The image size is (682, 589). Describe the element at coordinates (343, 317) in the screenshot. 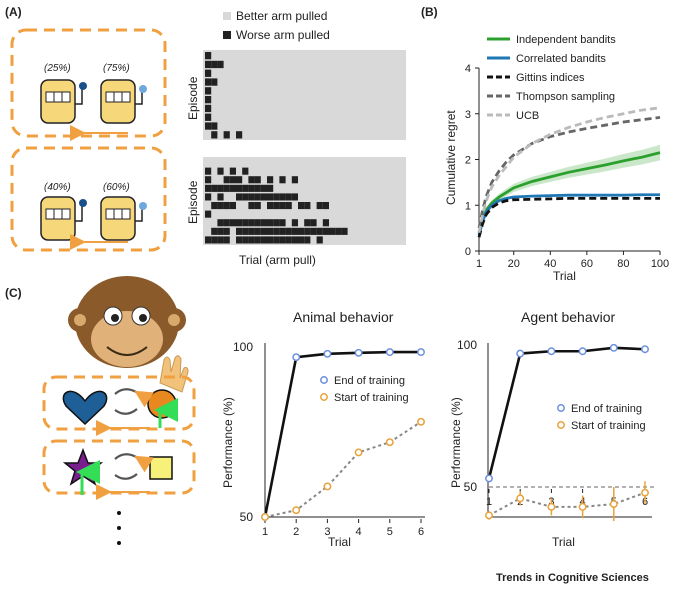

I see `chart-title: Animal behavior` at that location.